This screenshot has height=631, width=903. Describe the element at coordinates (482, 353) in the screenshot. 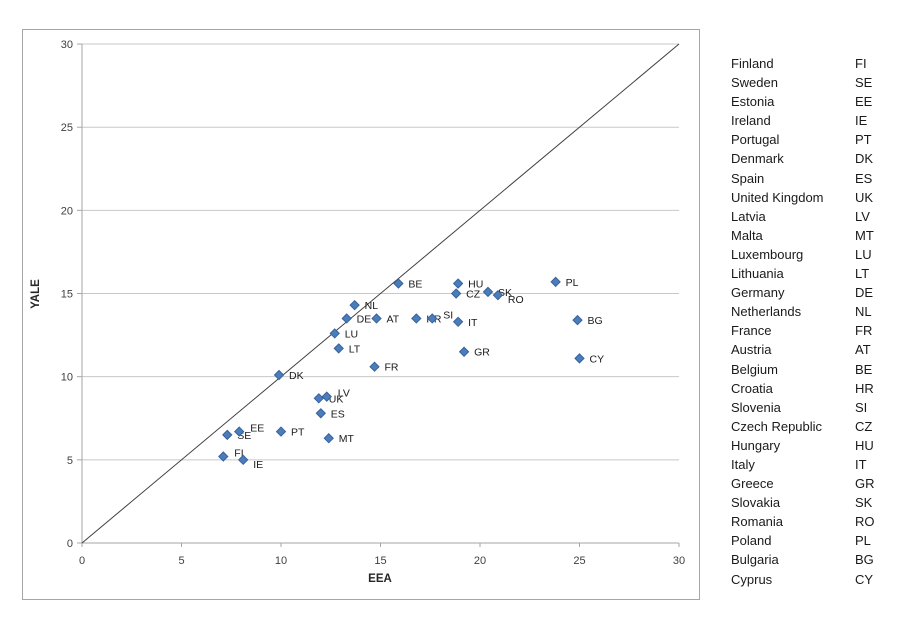

I see `data-point-label-GR: GR` at that location.